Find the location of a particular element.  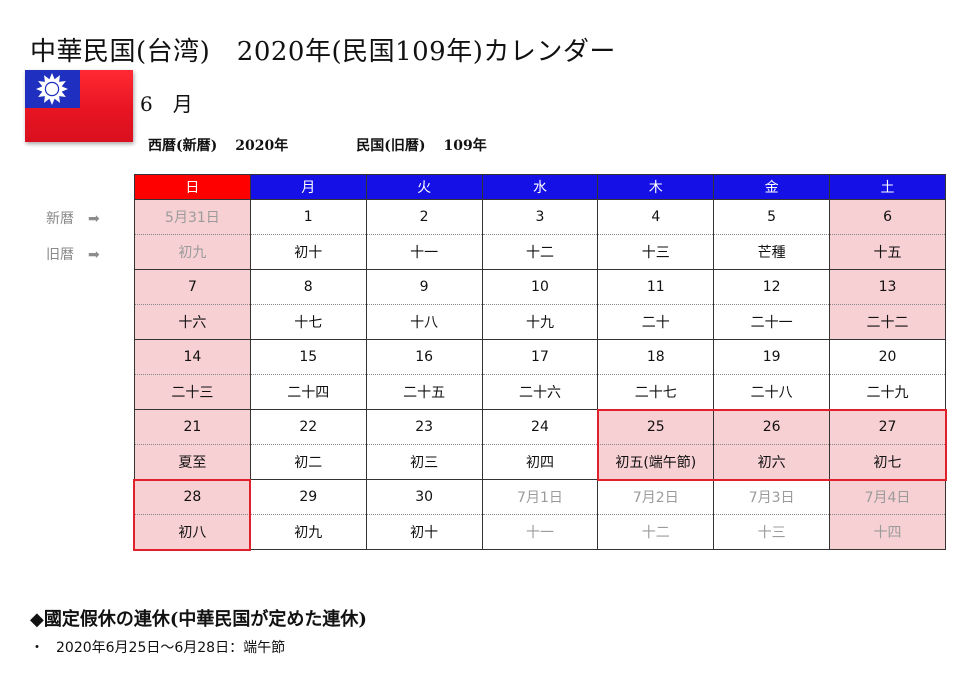

solar-date-row: 7 8 9 10 11 12 13 is located at coordinates (540, 287).